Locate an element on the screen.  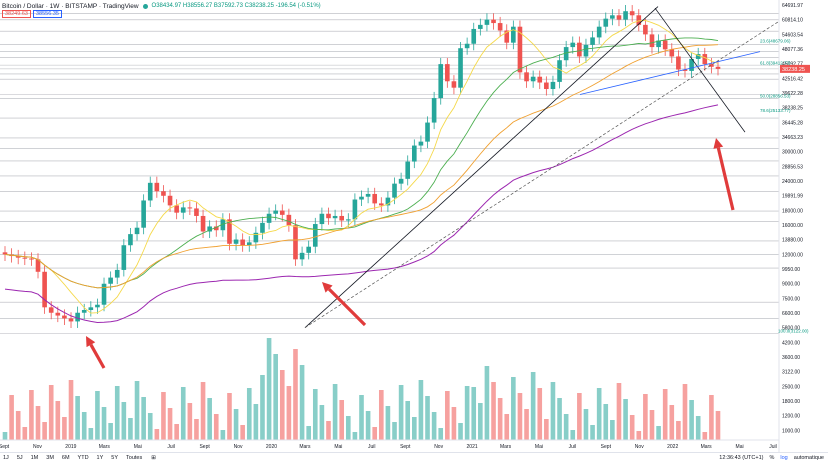
range-button-3m: 3M is located at coordinates (50, 457).